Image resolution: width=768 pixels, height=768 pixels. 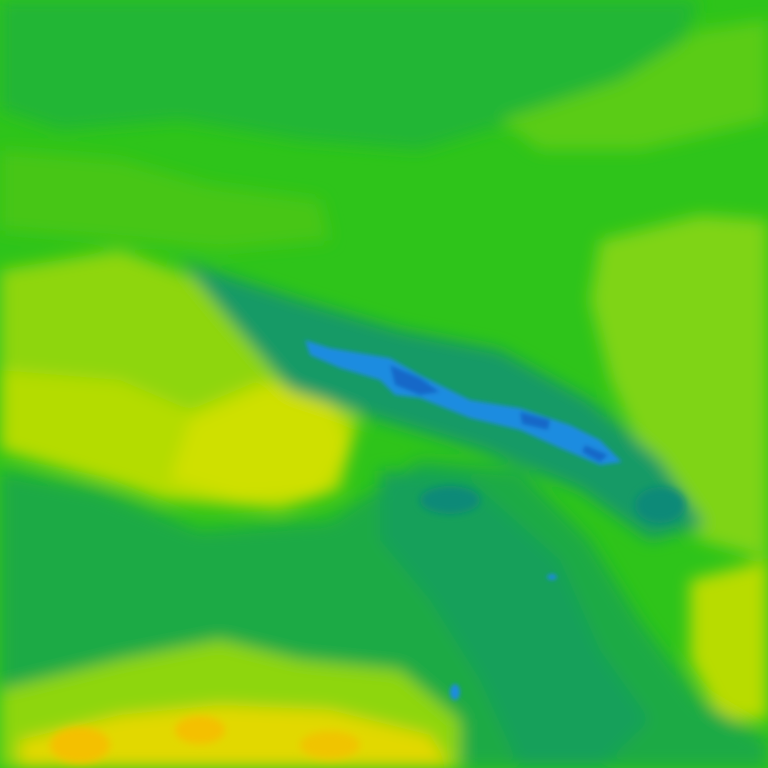 I want to click on east-yellow-patch, so click(x=729, y=640).